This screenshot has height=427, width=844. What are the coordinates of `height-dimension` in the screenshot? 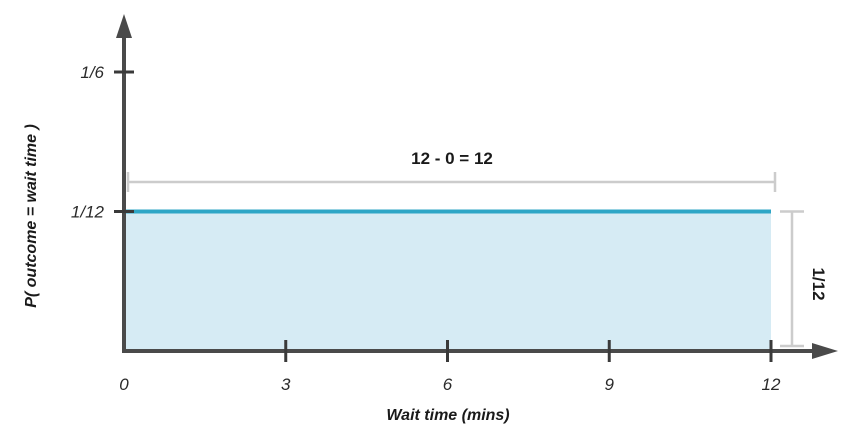 It's located at (792, 279).